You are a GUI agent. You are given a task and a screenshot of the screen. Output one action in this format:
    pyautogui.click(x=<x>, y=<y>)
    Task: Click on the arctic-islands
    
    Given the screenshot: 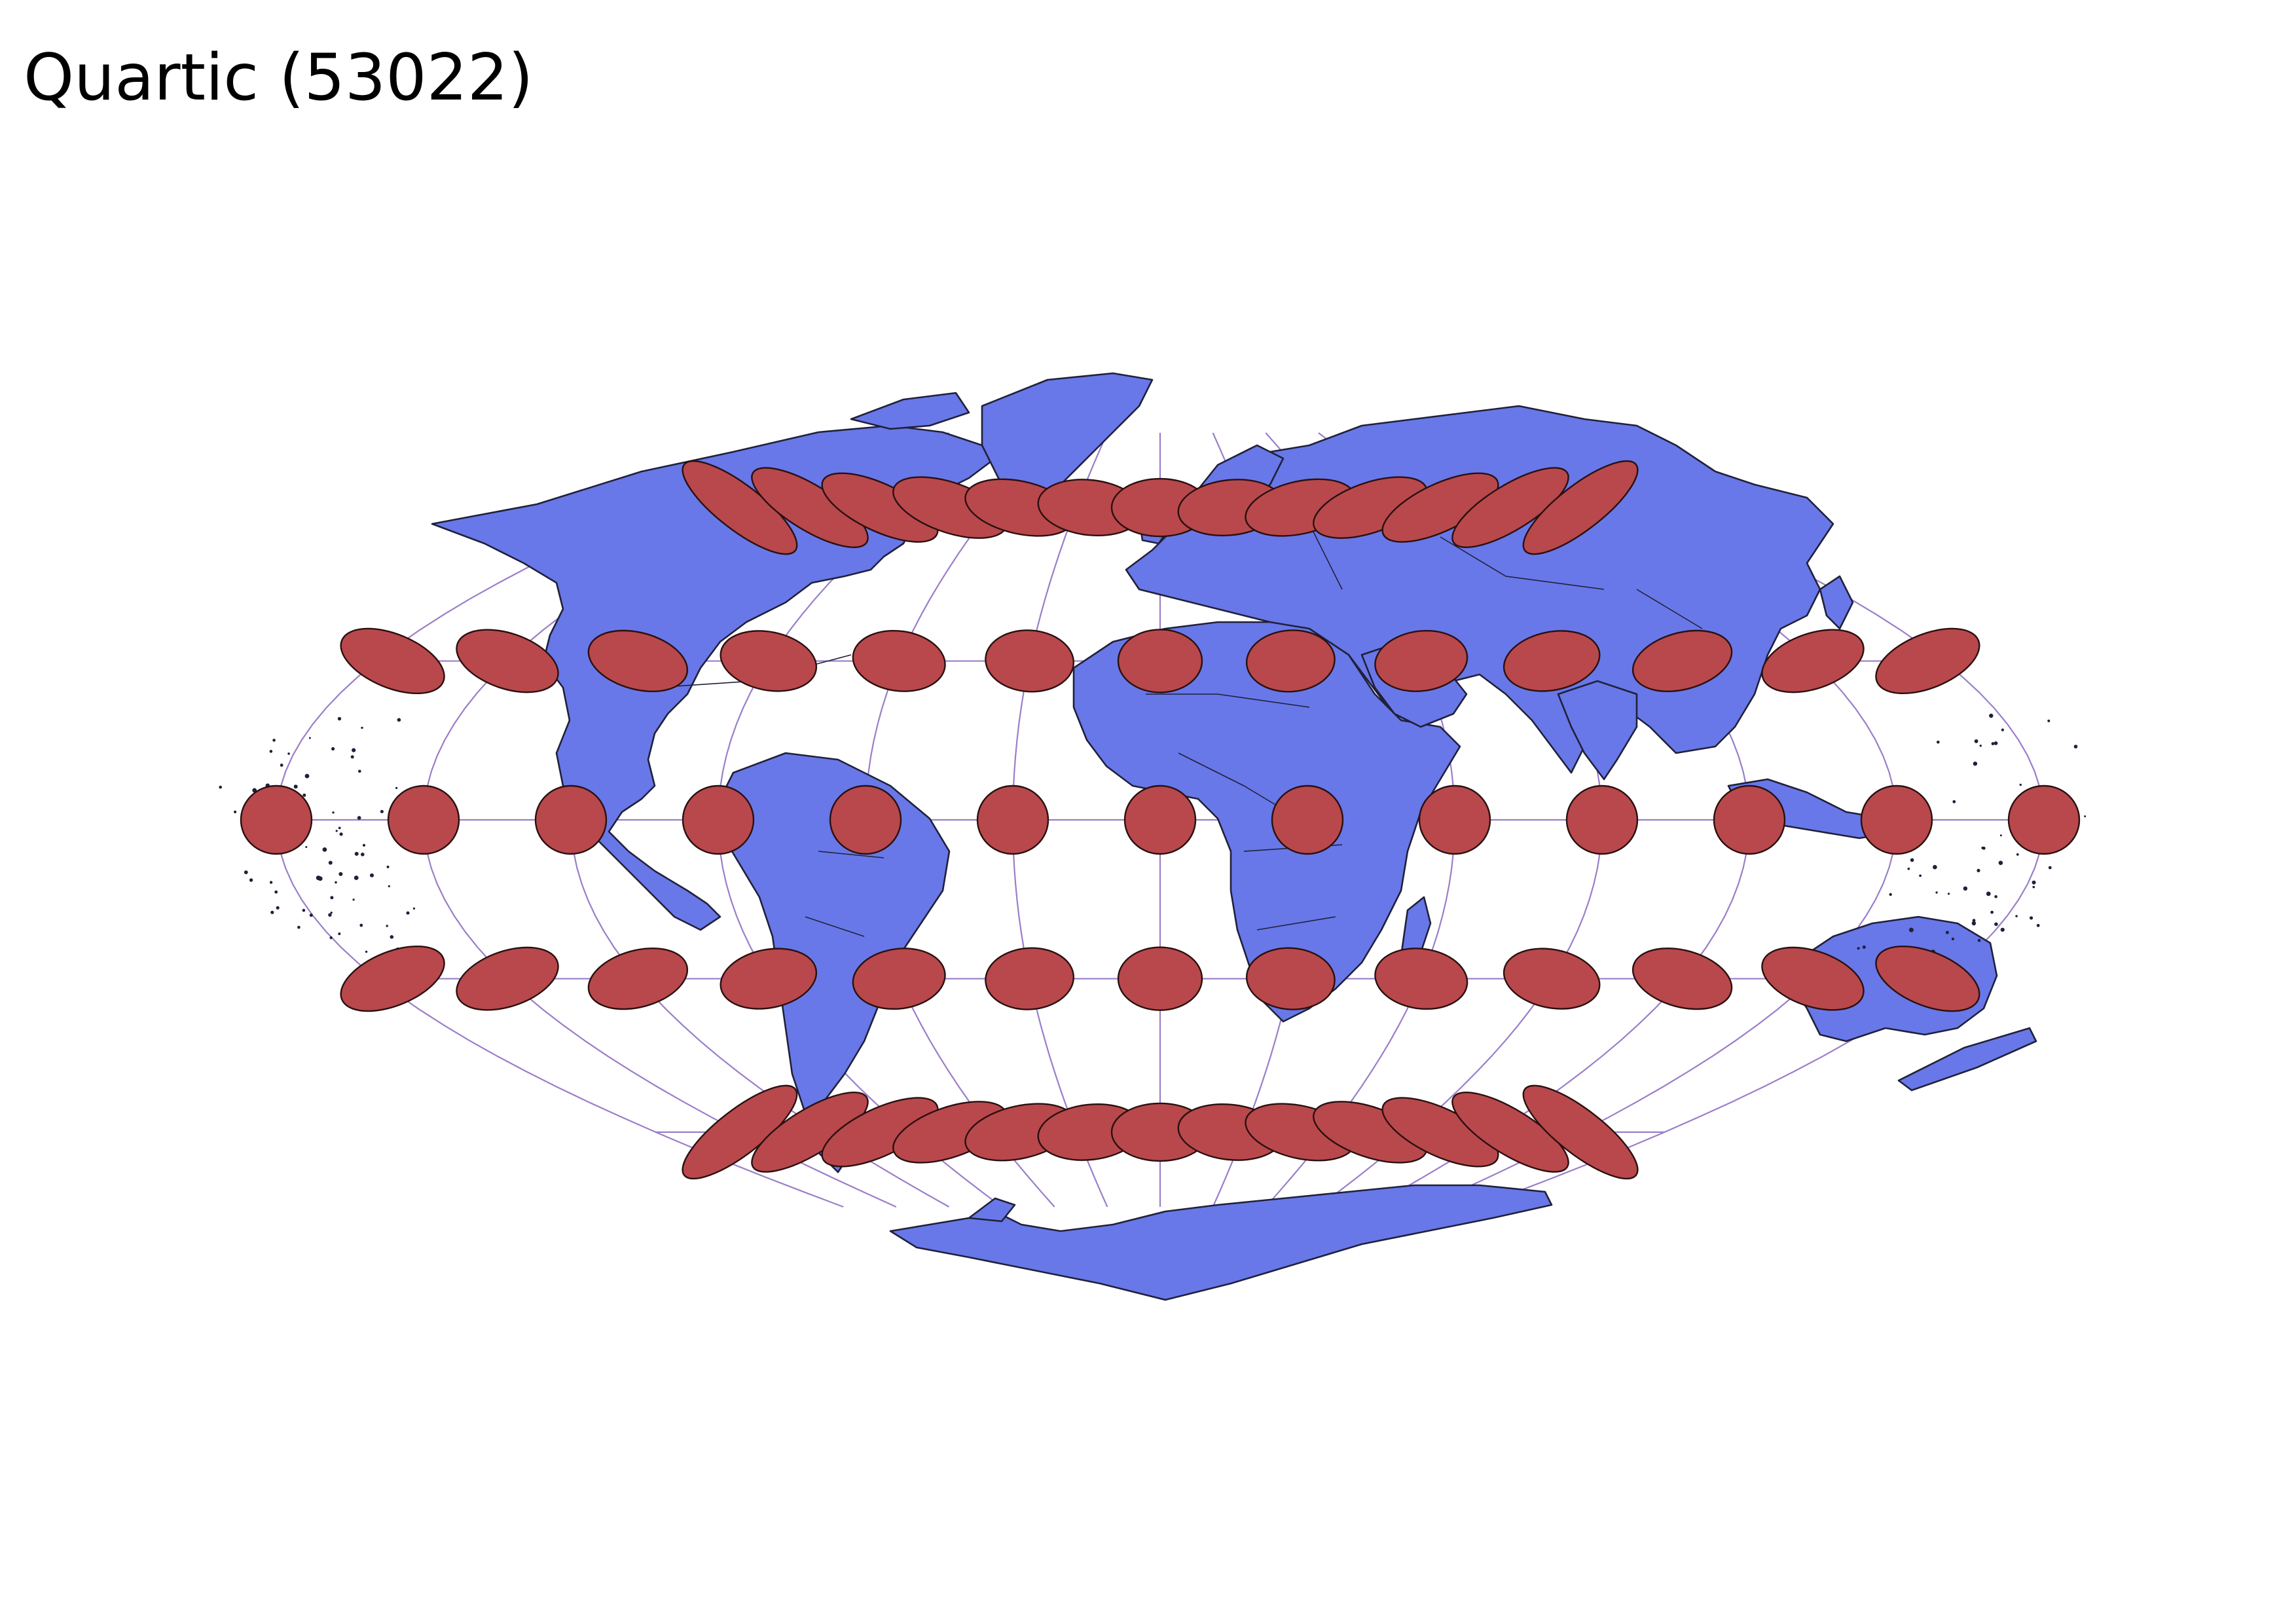 What is the action you would take?
    pyautogui.click(x=910, y=411)
    